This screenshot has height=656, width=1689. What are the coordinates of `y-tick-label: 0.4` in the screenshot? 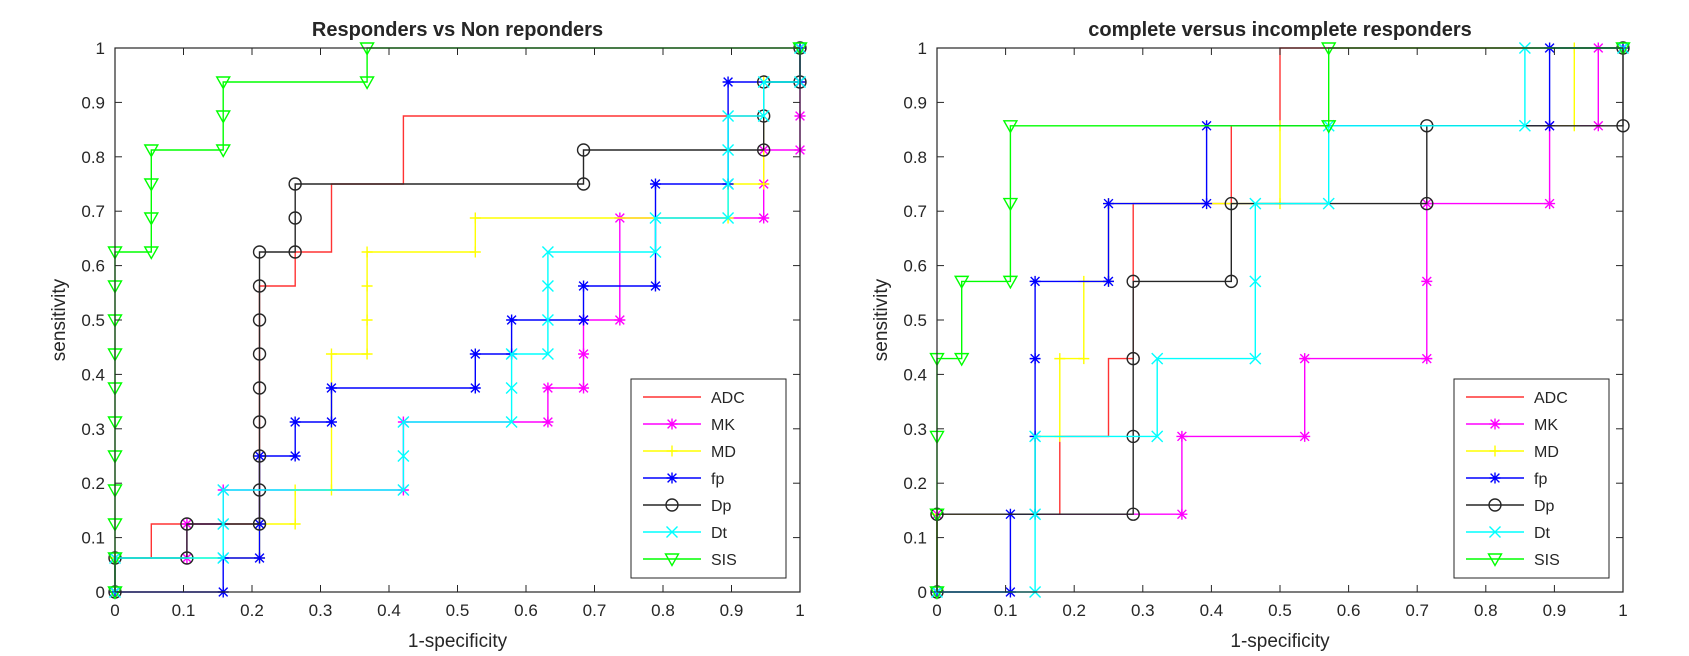 It's located at (915, 374).